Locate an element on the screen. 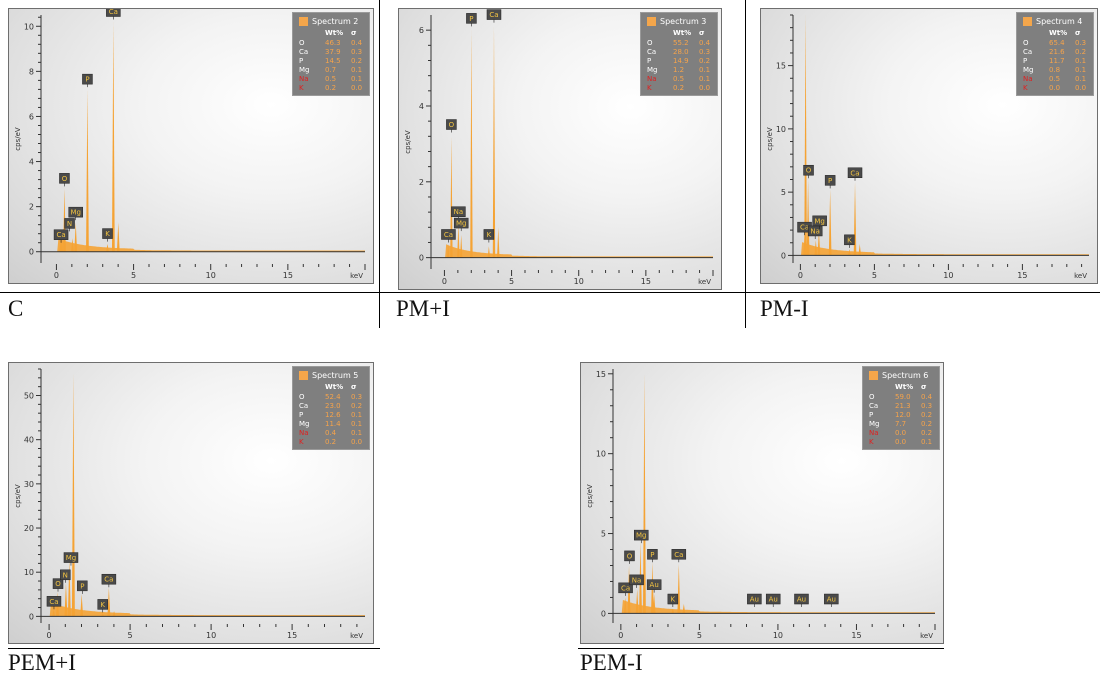 Image resolution: width=1100 pixels, height=676 pixels. legend-row: Mg 0.7 0.1 is located at coordinates (336, 70).